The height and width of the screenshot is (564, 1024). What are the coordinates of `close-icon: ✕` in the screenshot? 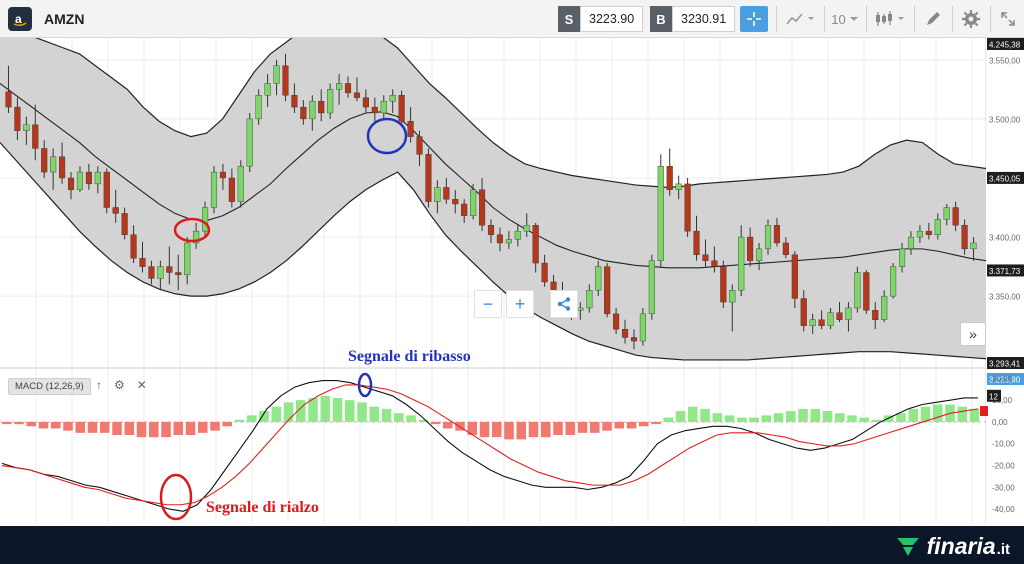 It's located at (141, 385).